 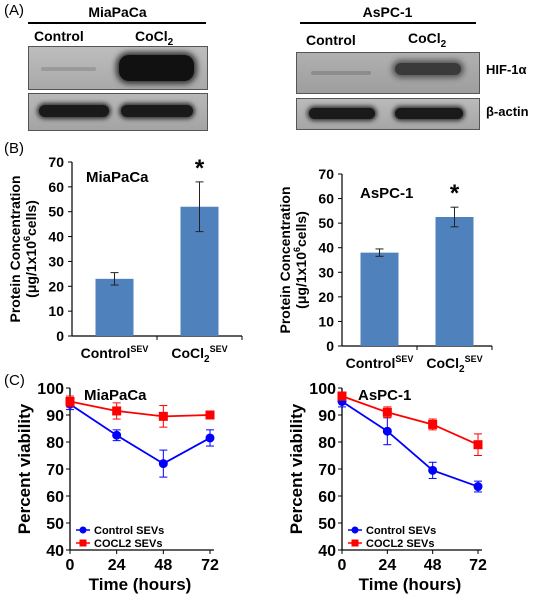 I want to click on miapaca-actin-blot, so click(x=118, y=112).